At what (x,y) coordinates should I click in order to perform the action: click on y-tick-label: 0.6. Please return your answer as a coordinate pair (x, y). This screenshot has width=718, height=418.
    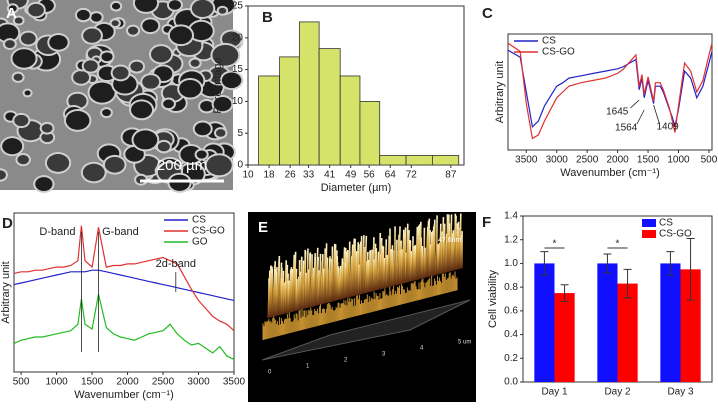
    Looking at the image, I should click on (511, 310).